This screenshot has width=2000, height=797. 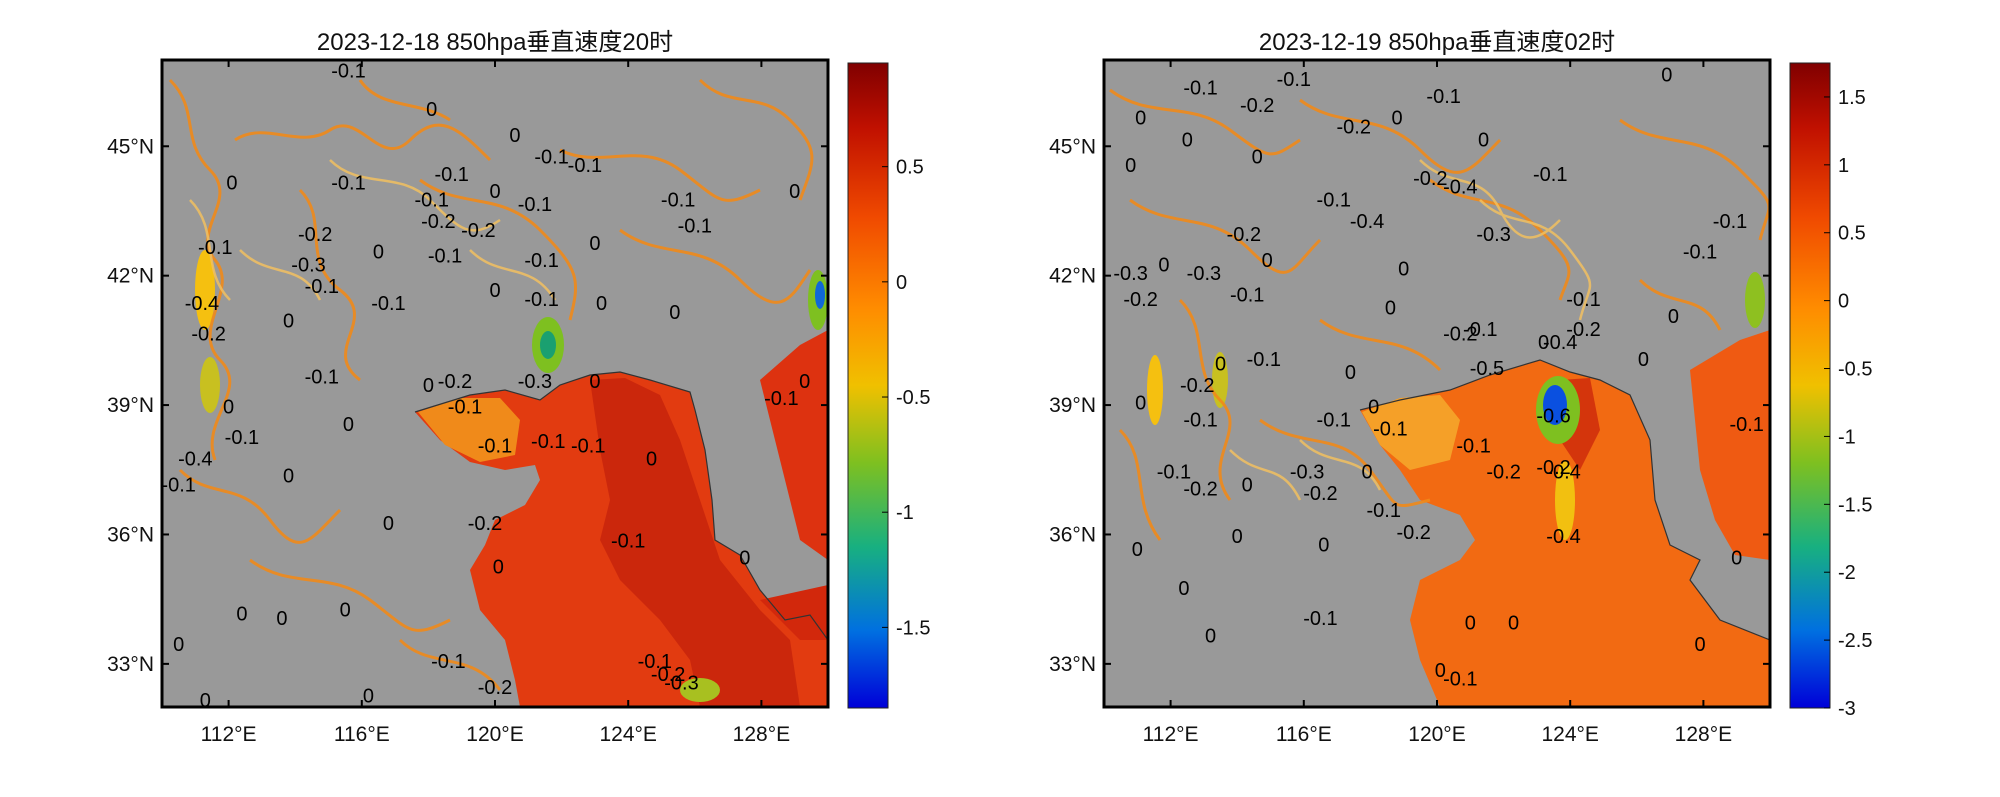 I want to click on negative-band, so click(x=1565, y=500).